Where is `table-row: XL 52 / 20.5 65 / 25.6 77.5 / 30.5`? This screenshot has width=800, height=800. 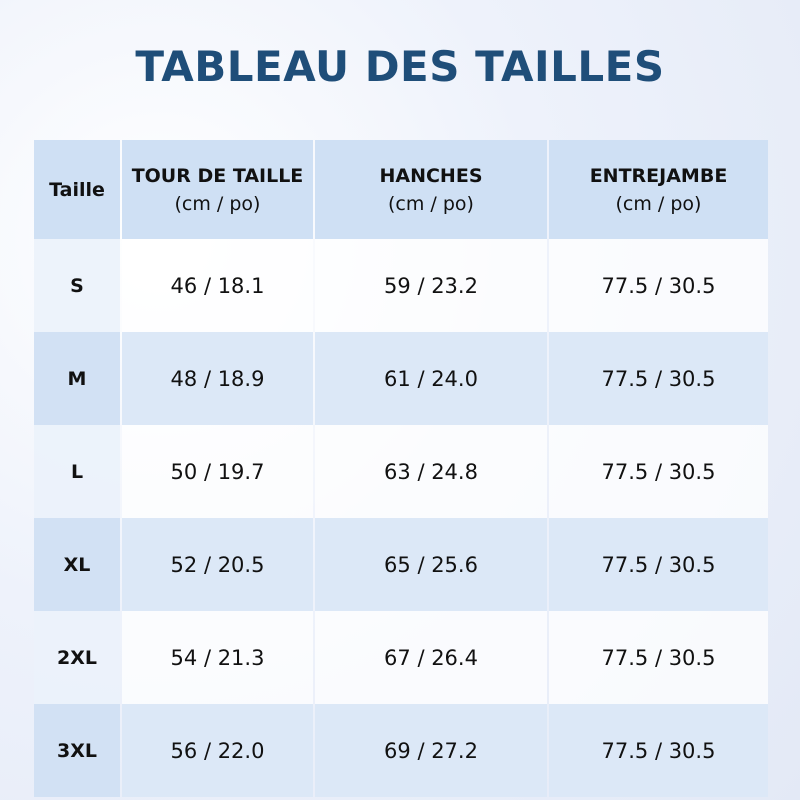 table-row: XL 52 / 20.5 65 / 25.6 77.5 / 30.5 is located at coordinates (401, 564).